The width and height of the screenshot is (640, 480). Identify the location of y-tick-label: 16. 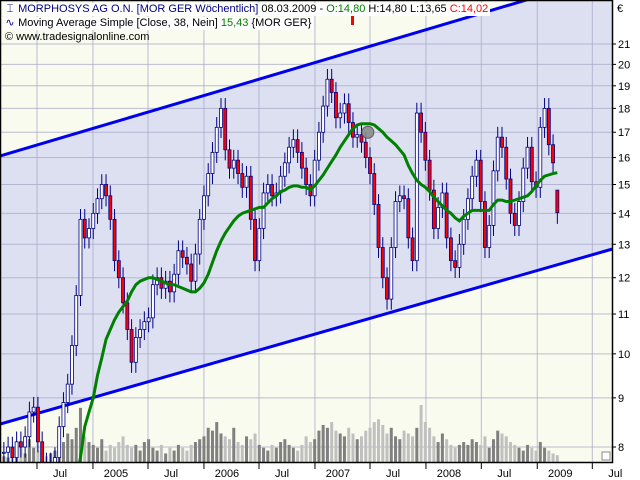
(624, 159).